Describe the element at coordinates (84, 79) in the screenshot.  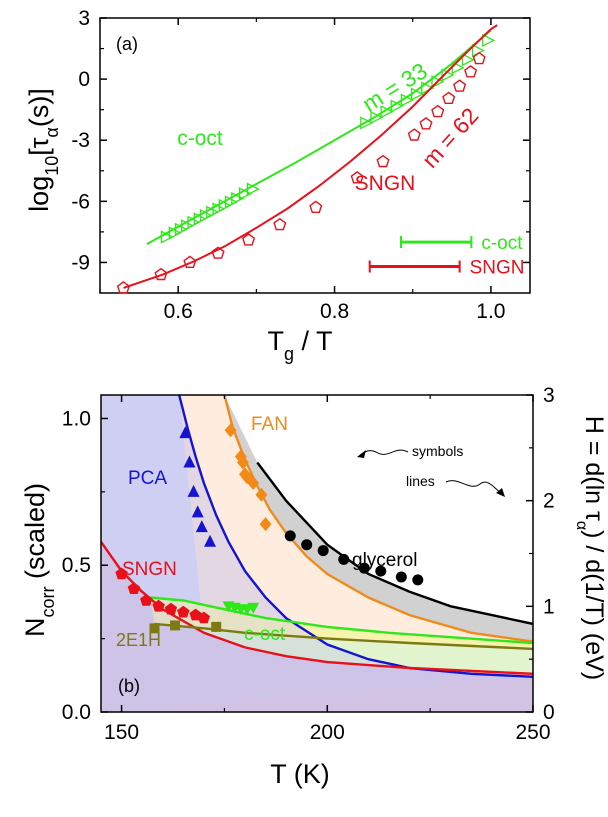
I see `y-tick-label: 0` at that location.